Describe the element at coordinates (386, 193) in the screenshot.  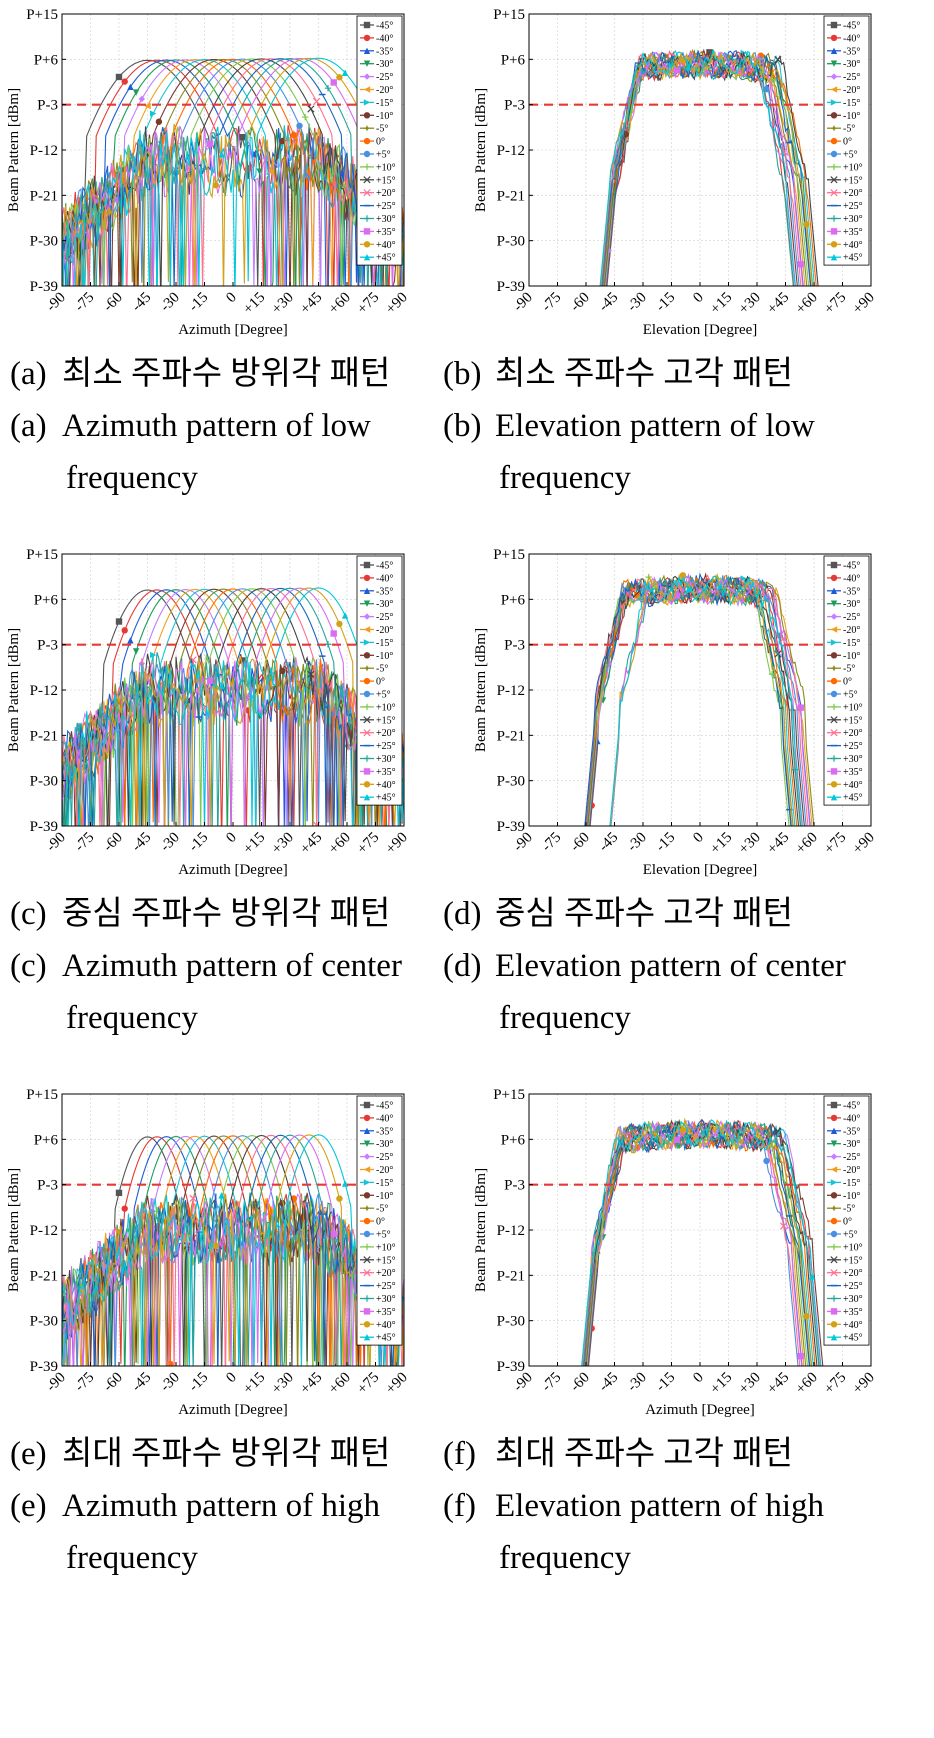
I see `legend-label: +20°` at that location.